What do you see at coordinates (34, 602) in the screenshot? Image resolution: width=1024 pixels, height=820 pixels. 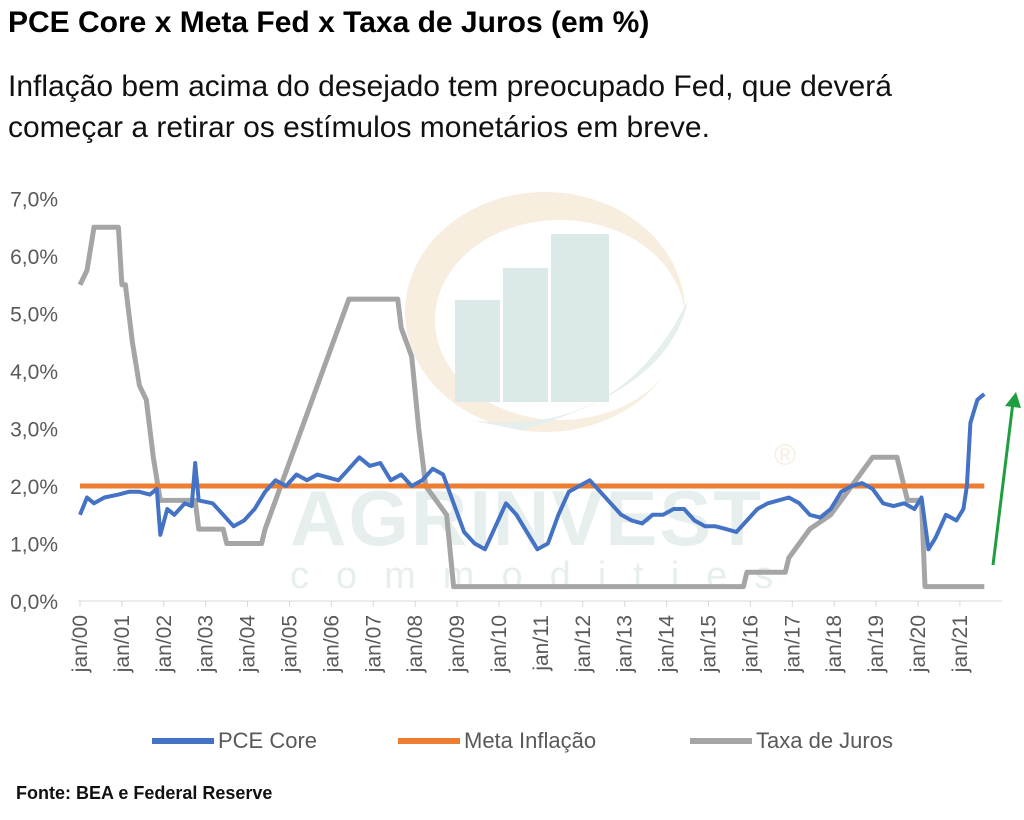 I see `y-tick-label: 0,0%` at bounding box center [34, 602].